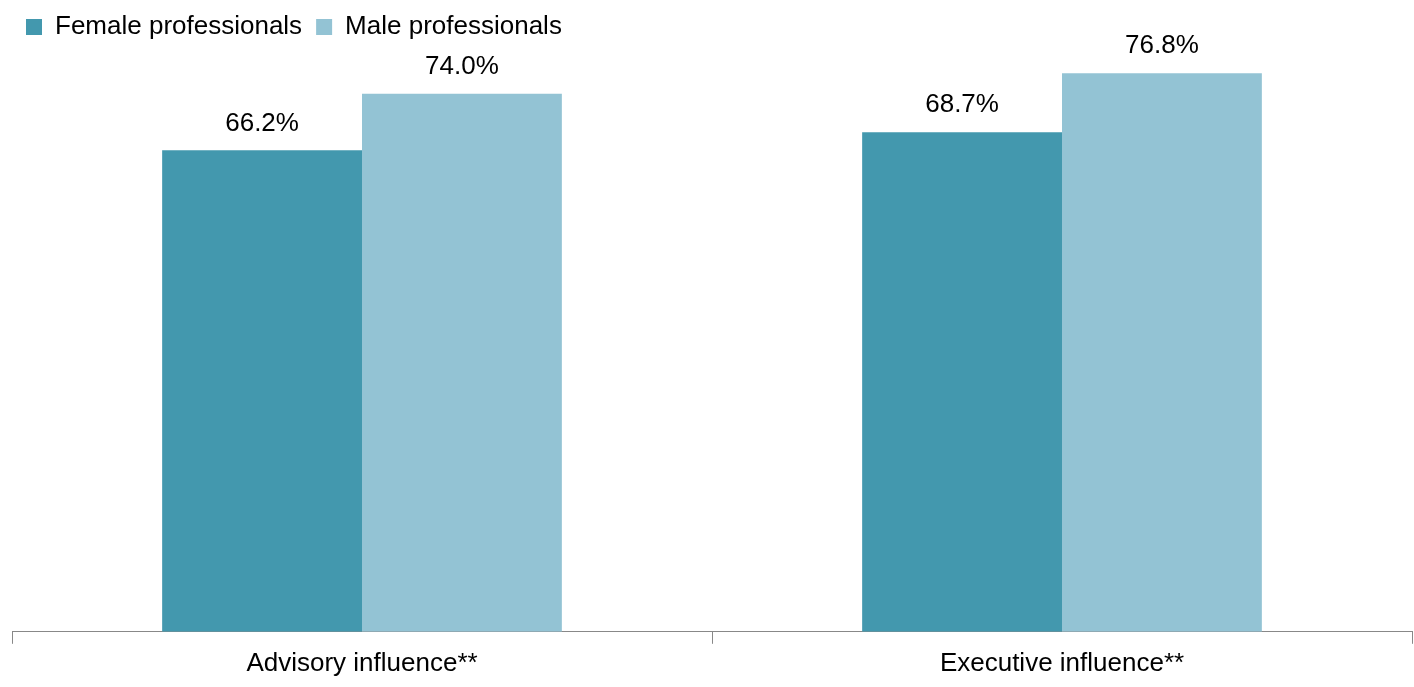 This screenshot has height=687, width=1414. Describe the element at coordinates (179, 25) in the screenshot. I see `legend-label: Female professionals` at that location.